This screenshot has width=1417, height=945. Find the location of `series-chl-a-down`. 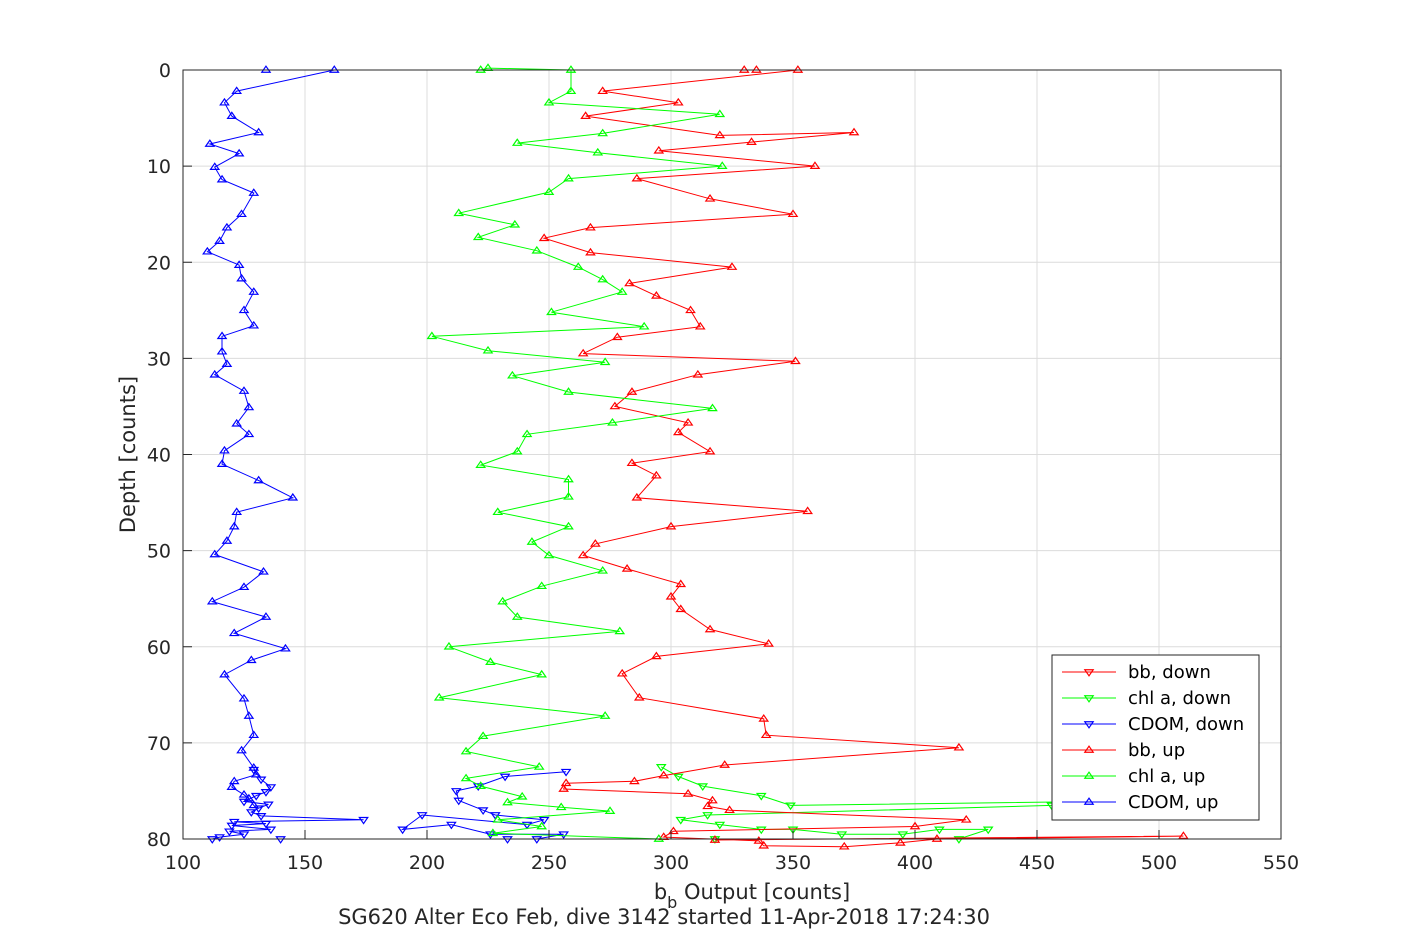

series-chl-a-down is located at coordinates (919, 804).